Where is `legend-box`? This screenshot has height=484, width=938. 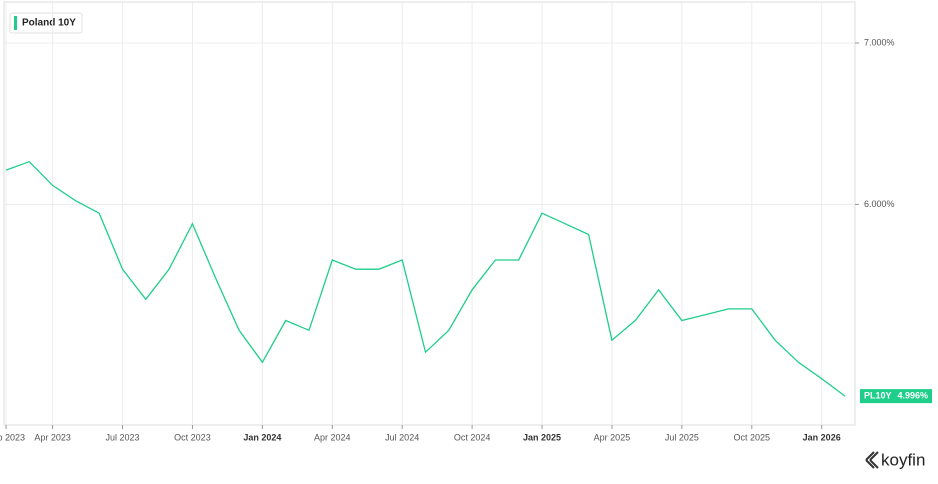 legend-box is located at coordinates (46, 23).